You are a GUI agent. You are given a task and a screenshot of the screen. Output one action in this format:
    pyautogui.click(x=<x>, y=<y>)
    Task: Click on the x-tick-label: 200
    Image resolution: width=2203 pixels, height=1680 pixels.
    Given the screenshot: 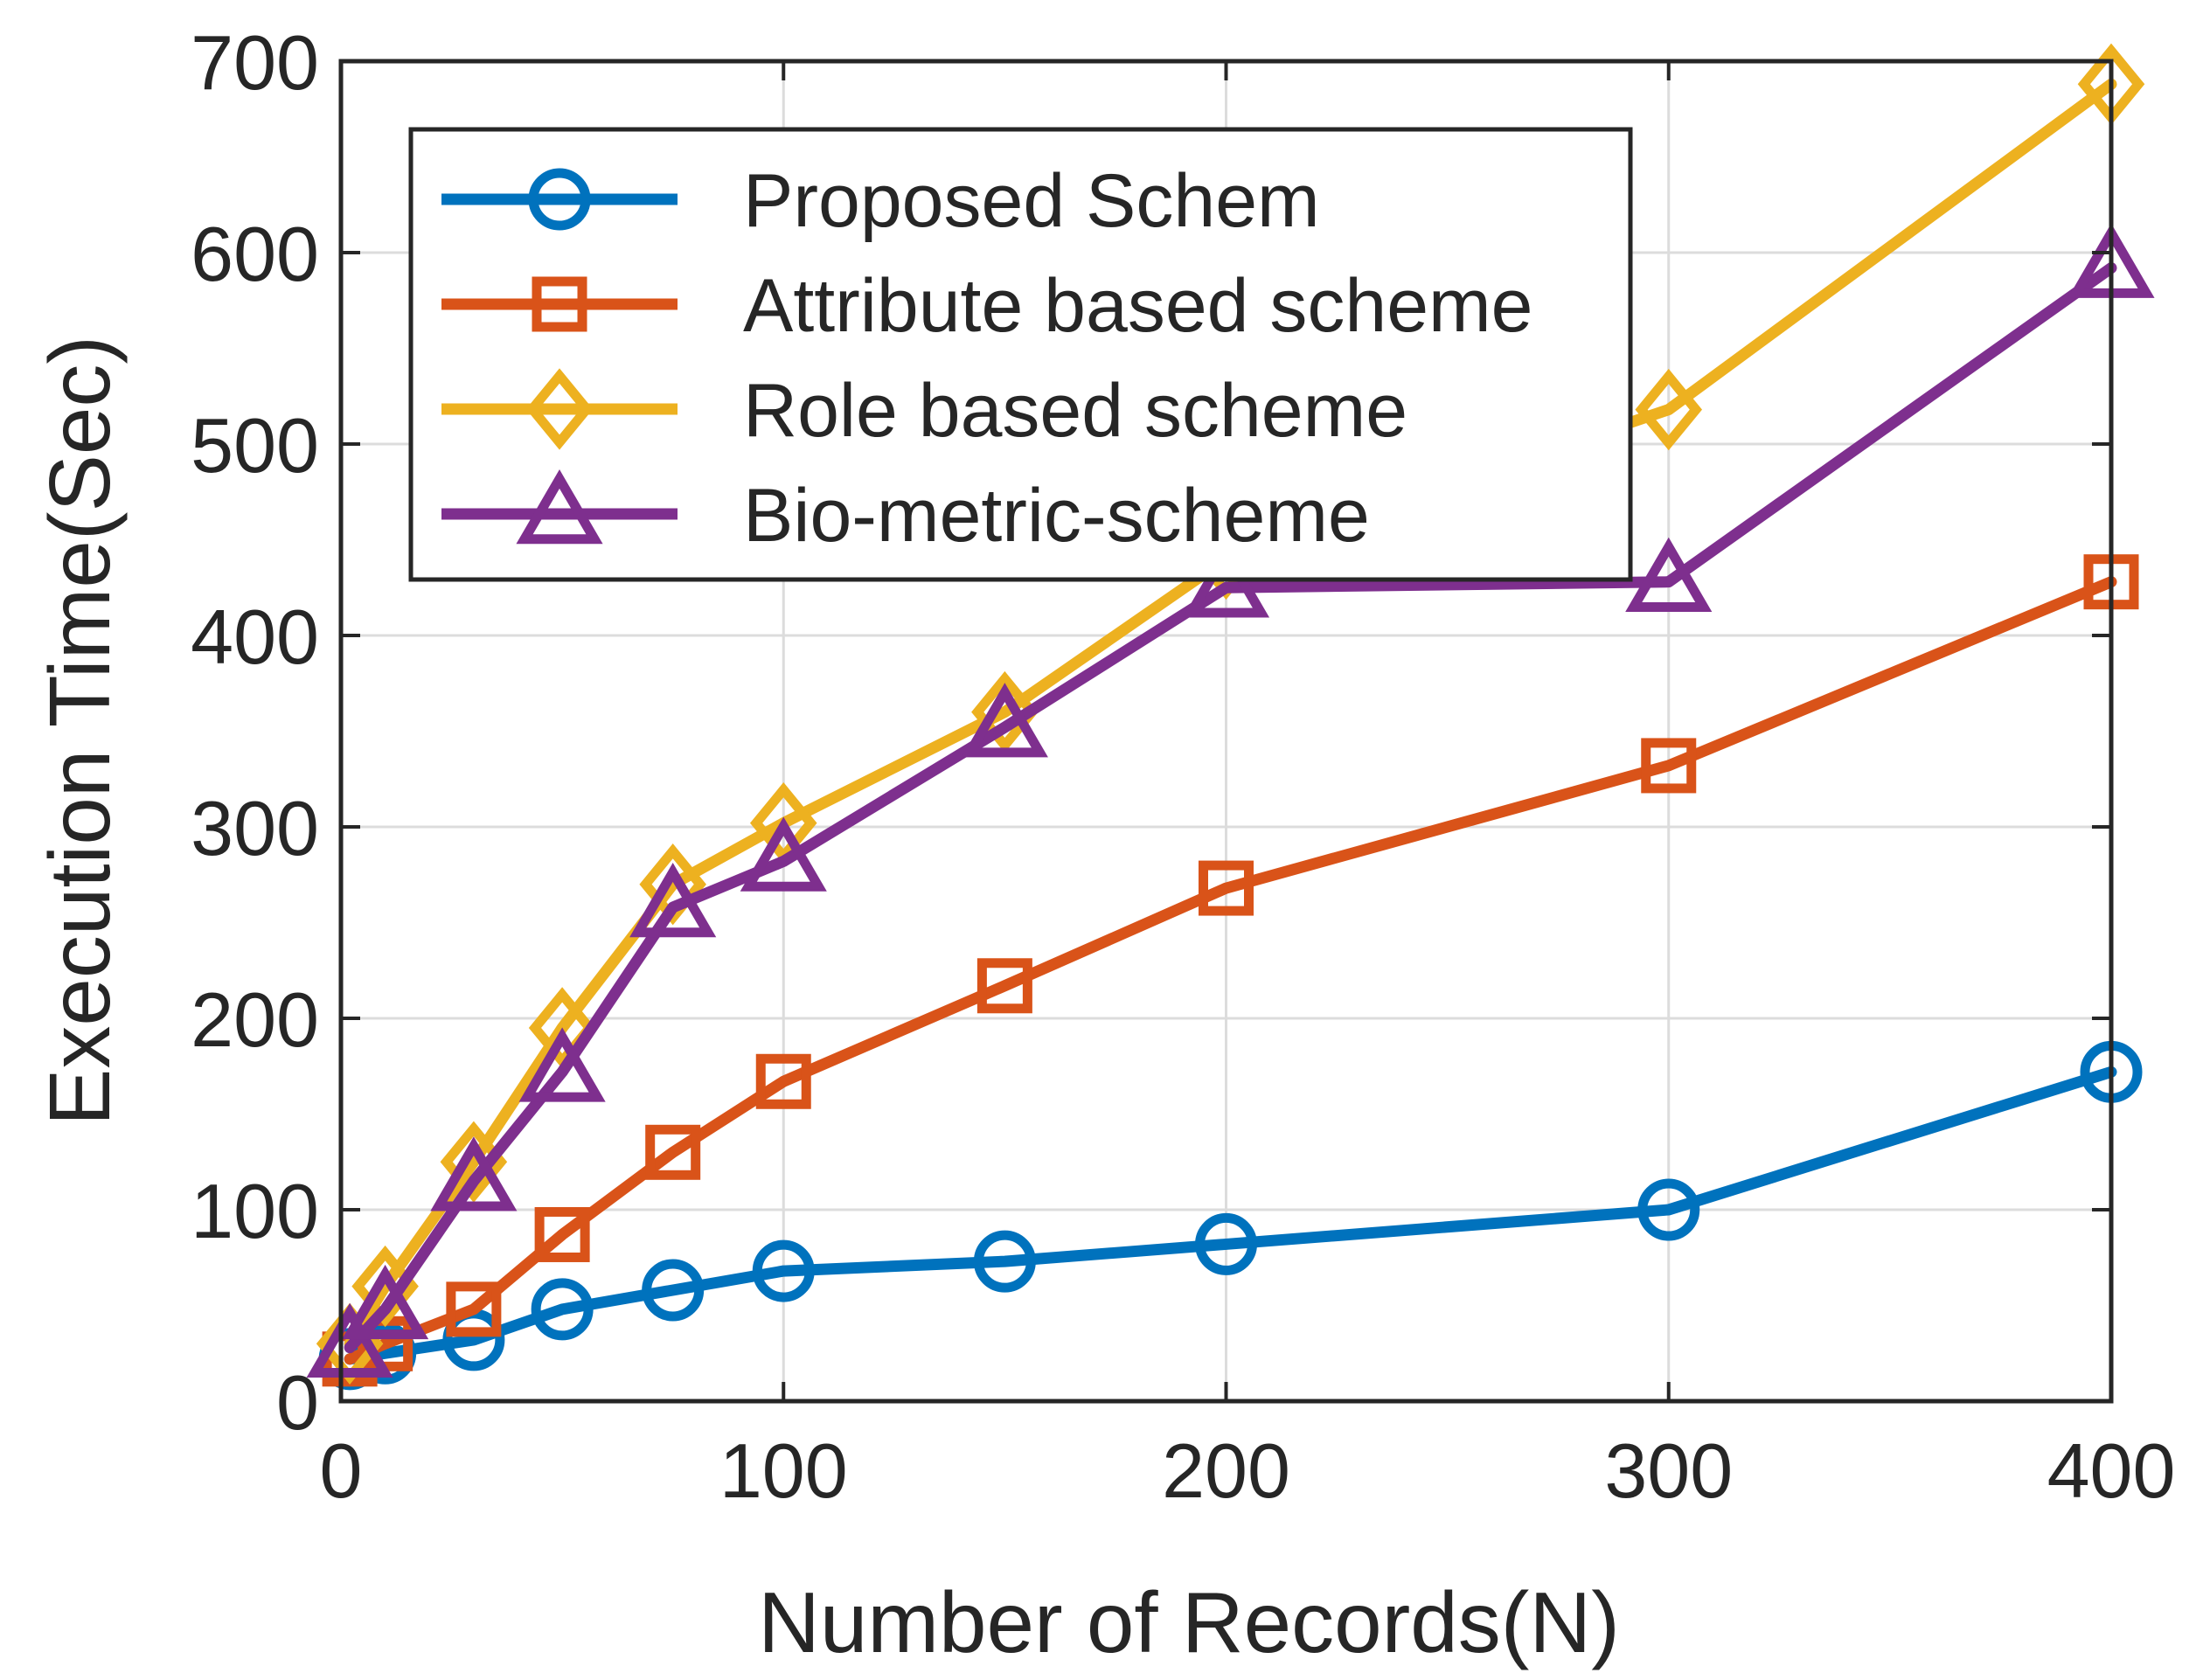 What is the action you would take?
    pyautogui.click(x=1226, y=1470)
    